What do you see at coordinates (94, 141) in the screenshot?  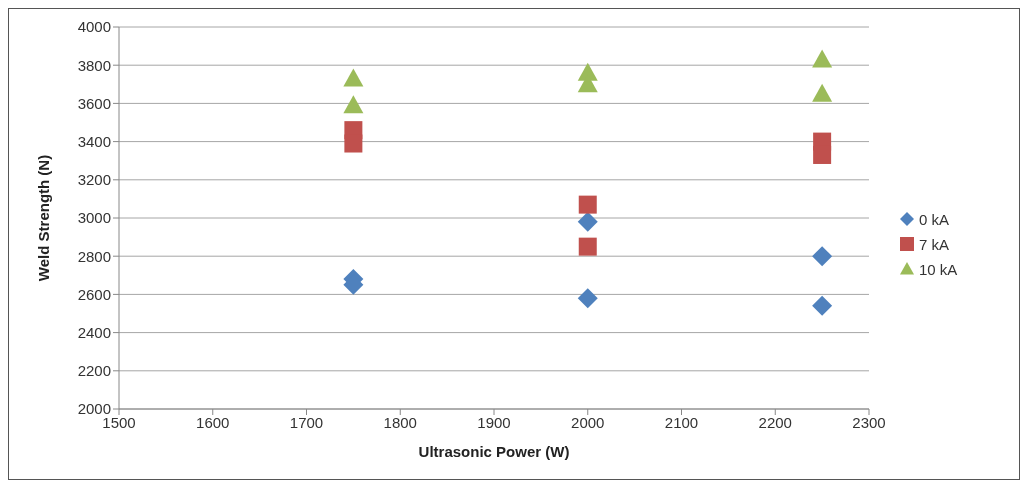 I see `y-tick-label: 3400` at bounding box center [94, 141].